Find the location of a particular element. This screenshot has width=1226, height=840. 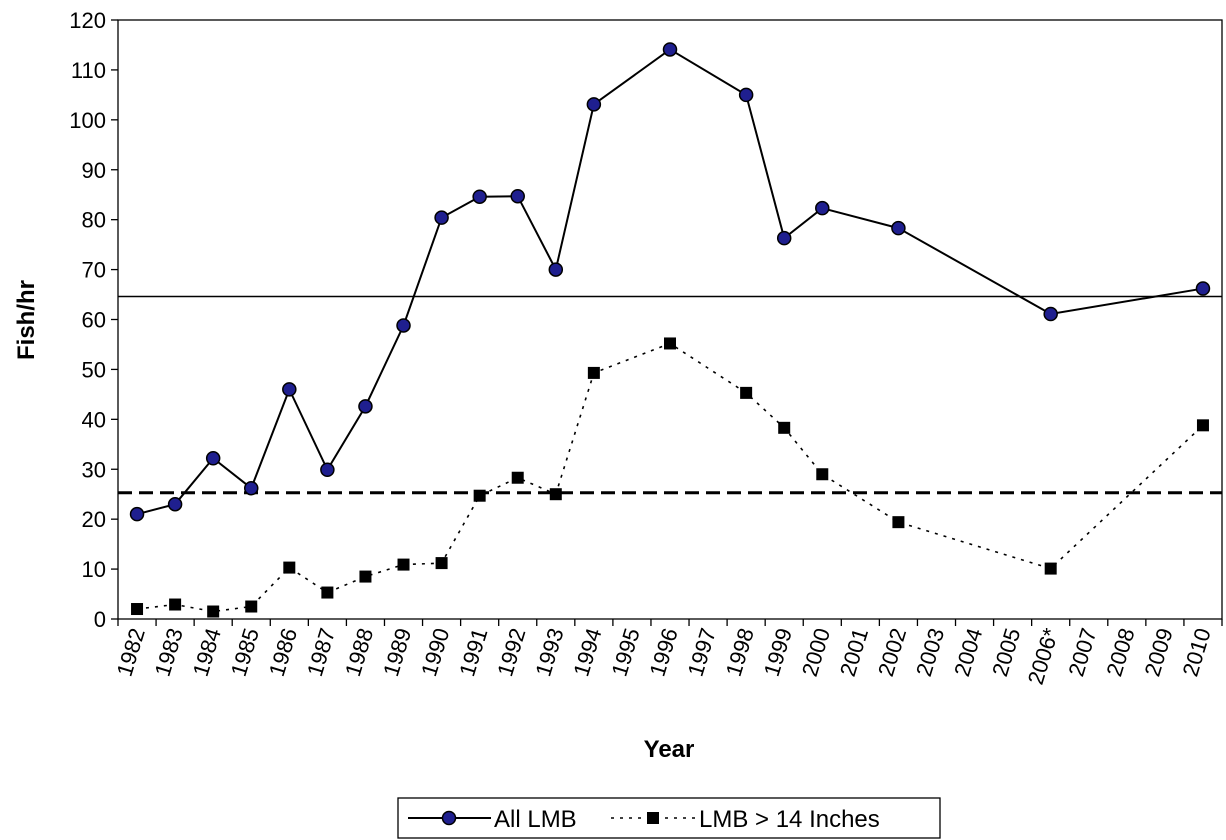

y-tick-label: 60 is located at coordinates (94, 320).